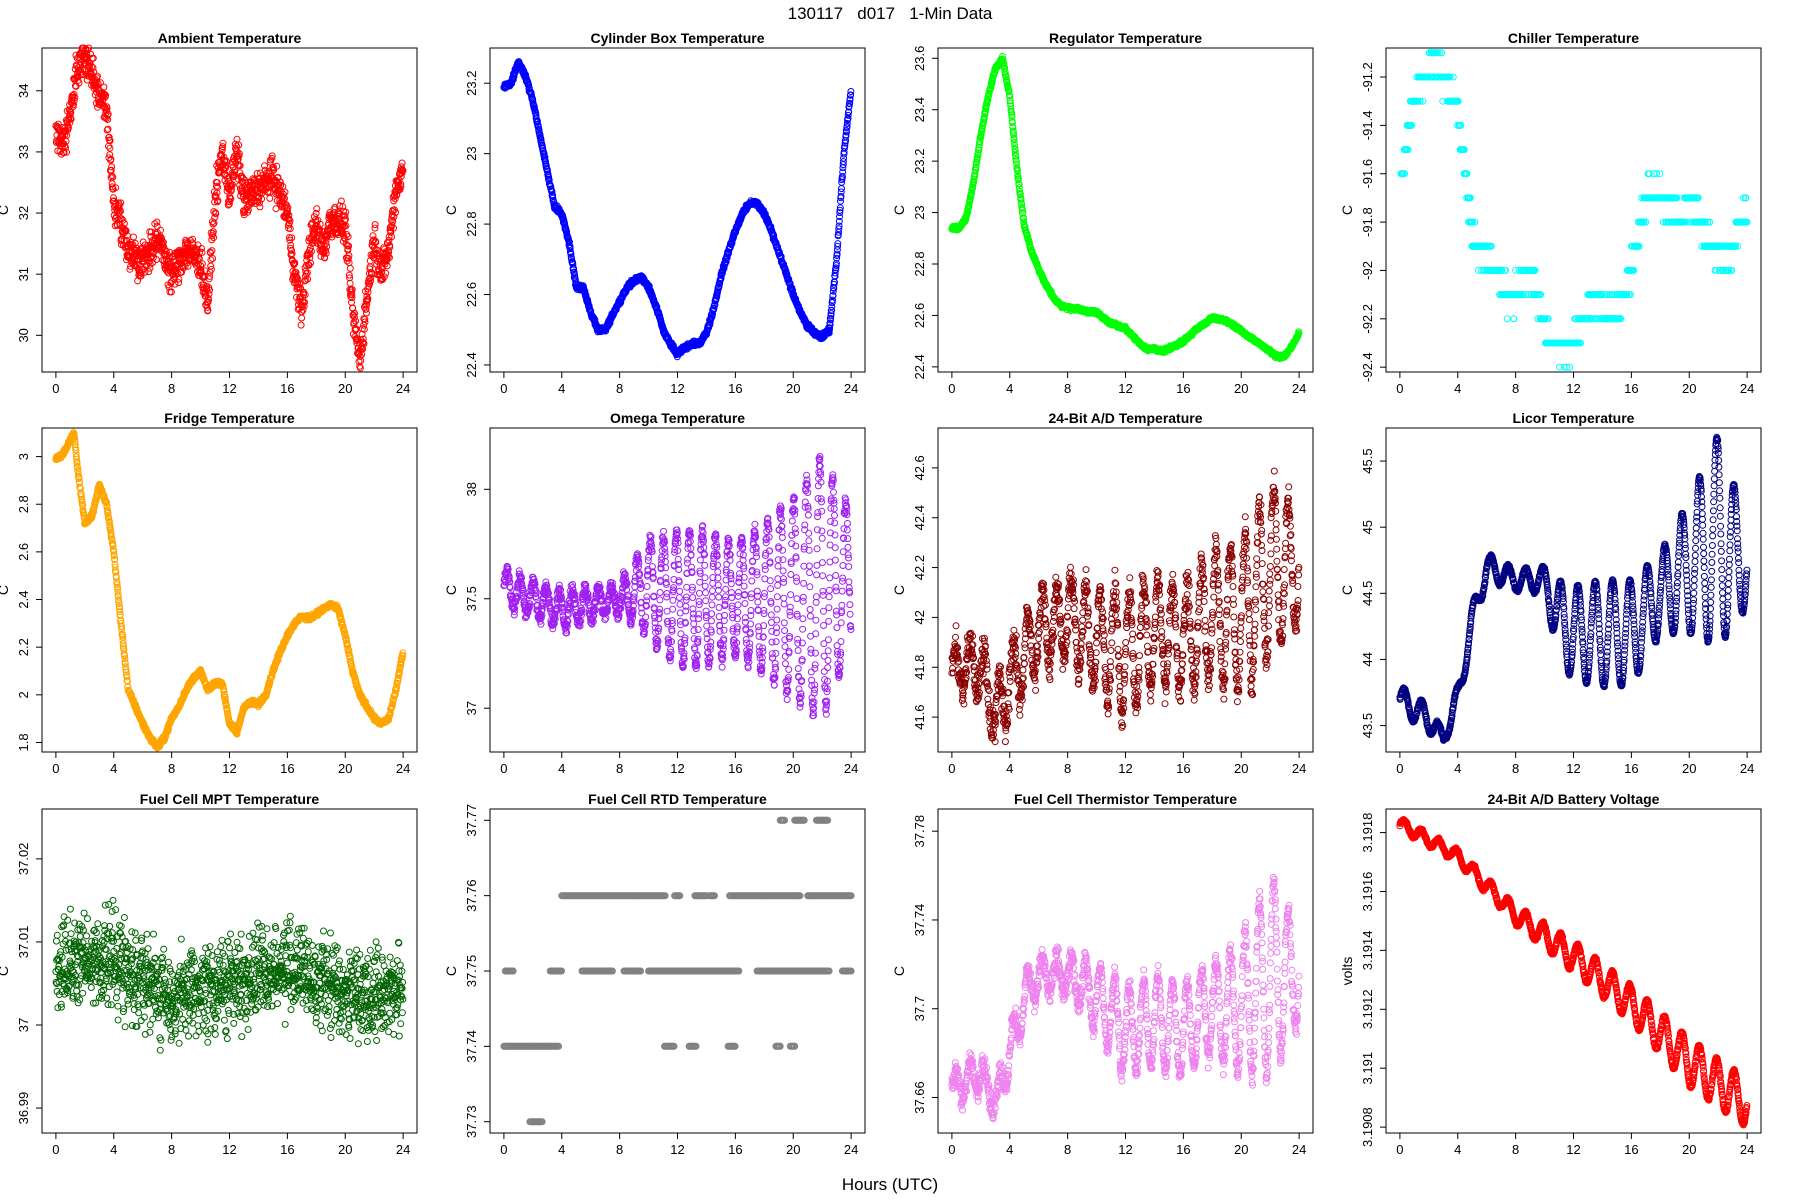 The width and height of the screenshot is (1800, 1200). Describe the element at coordinates (229, 208) in the screenshot. I see `data-series` at that location.